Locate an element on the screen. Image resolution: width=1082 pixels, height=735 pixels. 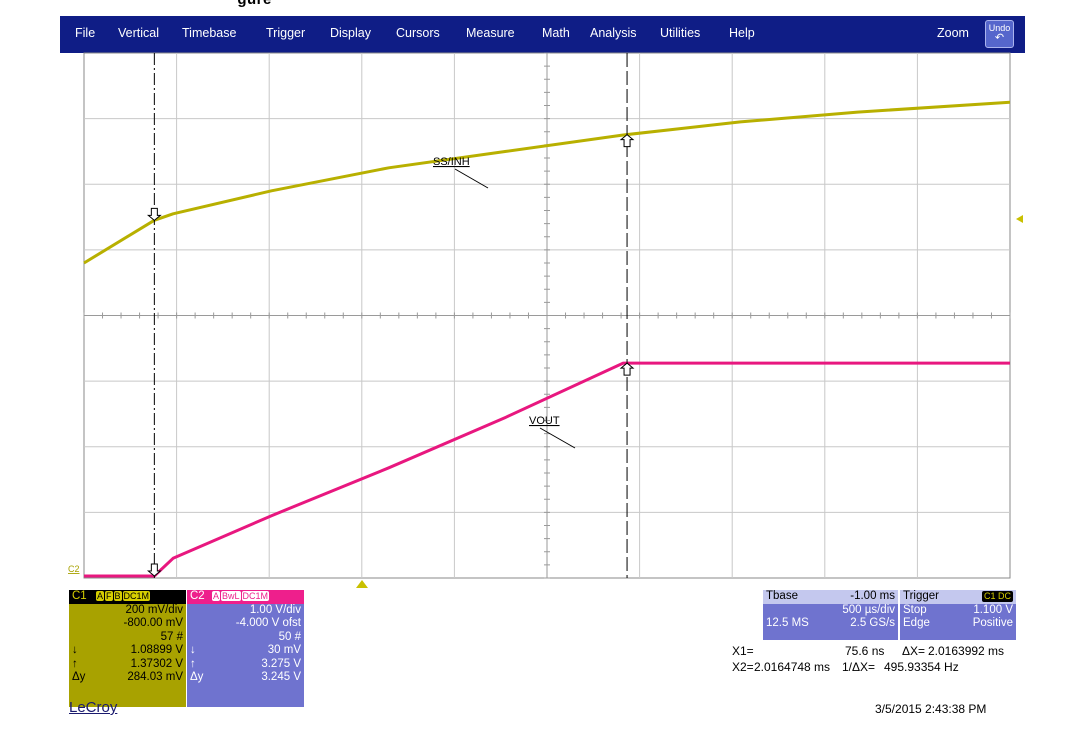
zoom-button: Zoom is located at coordinates (953, 33).